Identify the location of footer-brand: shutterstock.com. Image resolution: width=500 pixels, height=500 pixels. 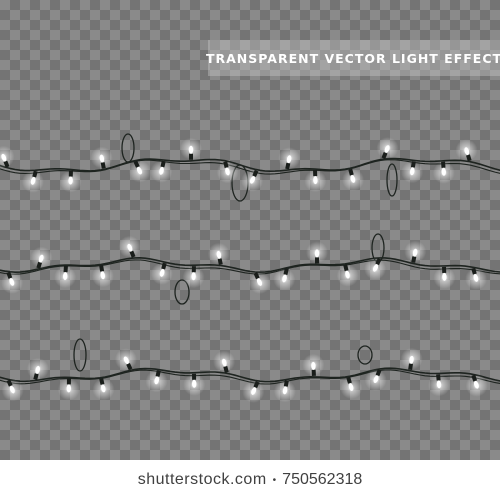
(202, 479).